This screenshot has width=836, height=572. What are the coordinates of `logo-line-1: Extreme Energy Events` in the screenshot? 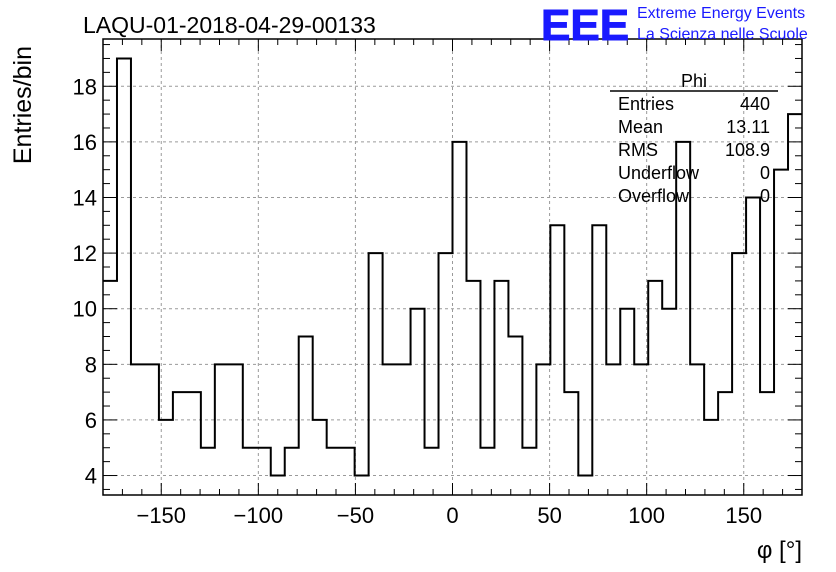 It's located at (721, 13).